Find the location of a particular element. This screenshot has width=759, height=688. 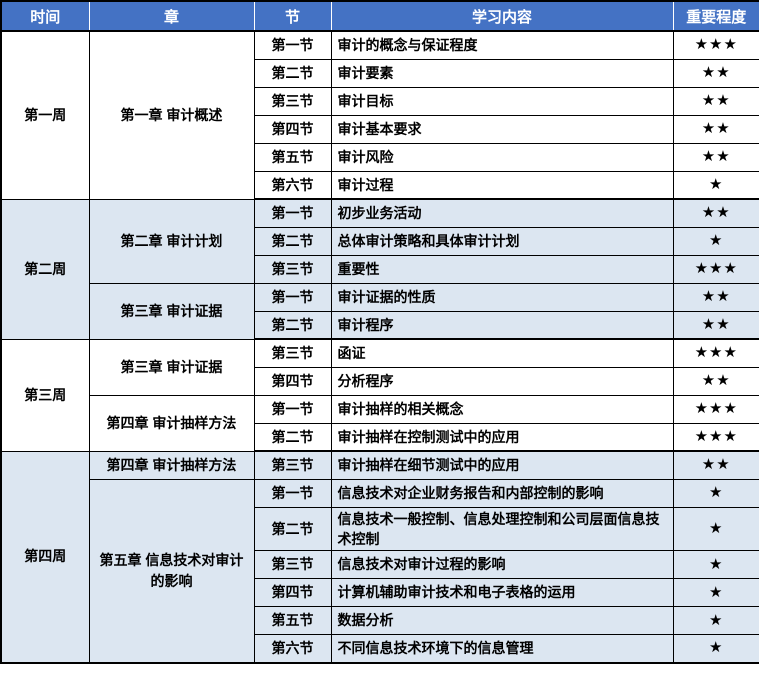

header-row: 时间 章 节 学习内容 重要程度 is located at coordinates (379, 16).